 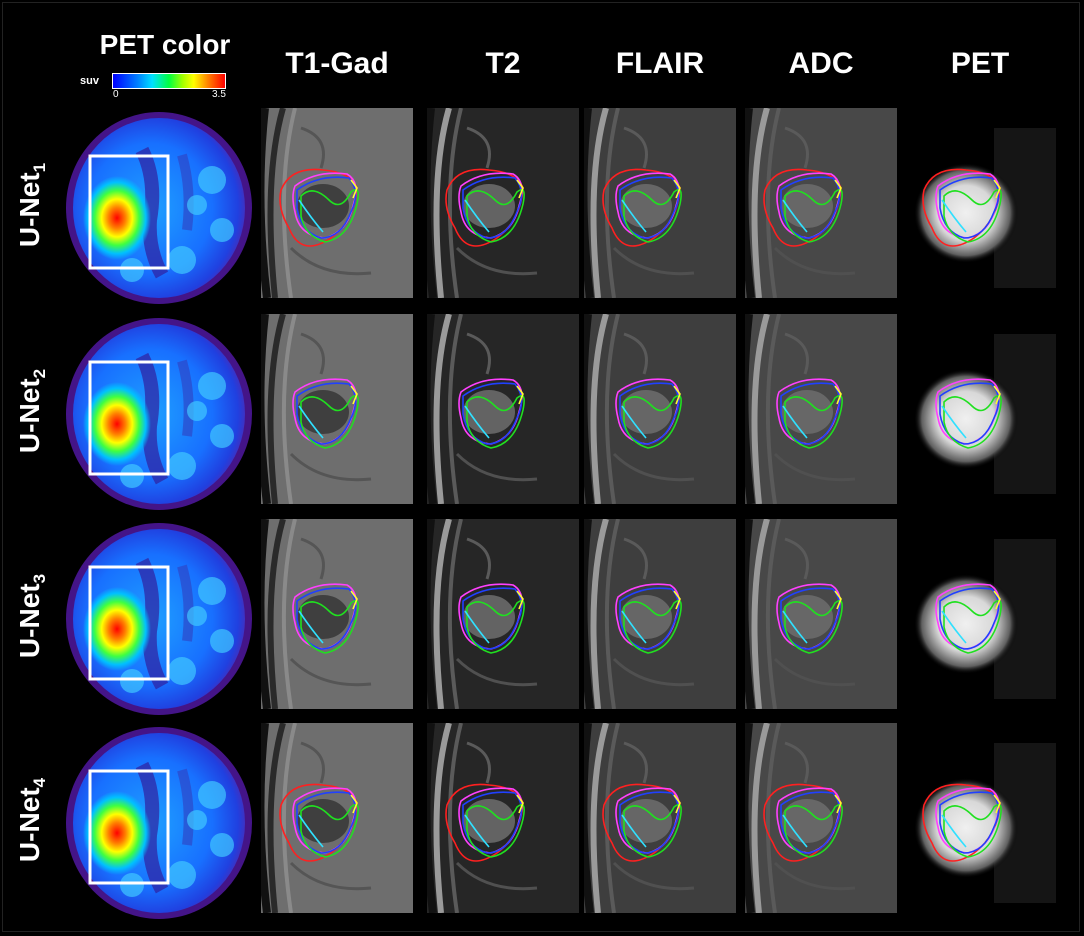 What do you see at coordinates (89, 81) in the screenshot?
I see `colorbar-unit-label: suv` at bounding box center [89, 81].